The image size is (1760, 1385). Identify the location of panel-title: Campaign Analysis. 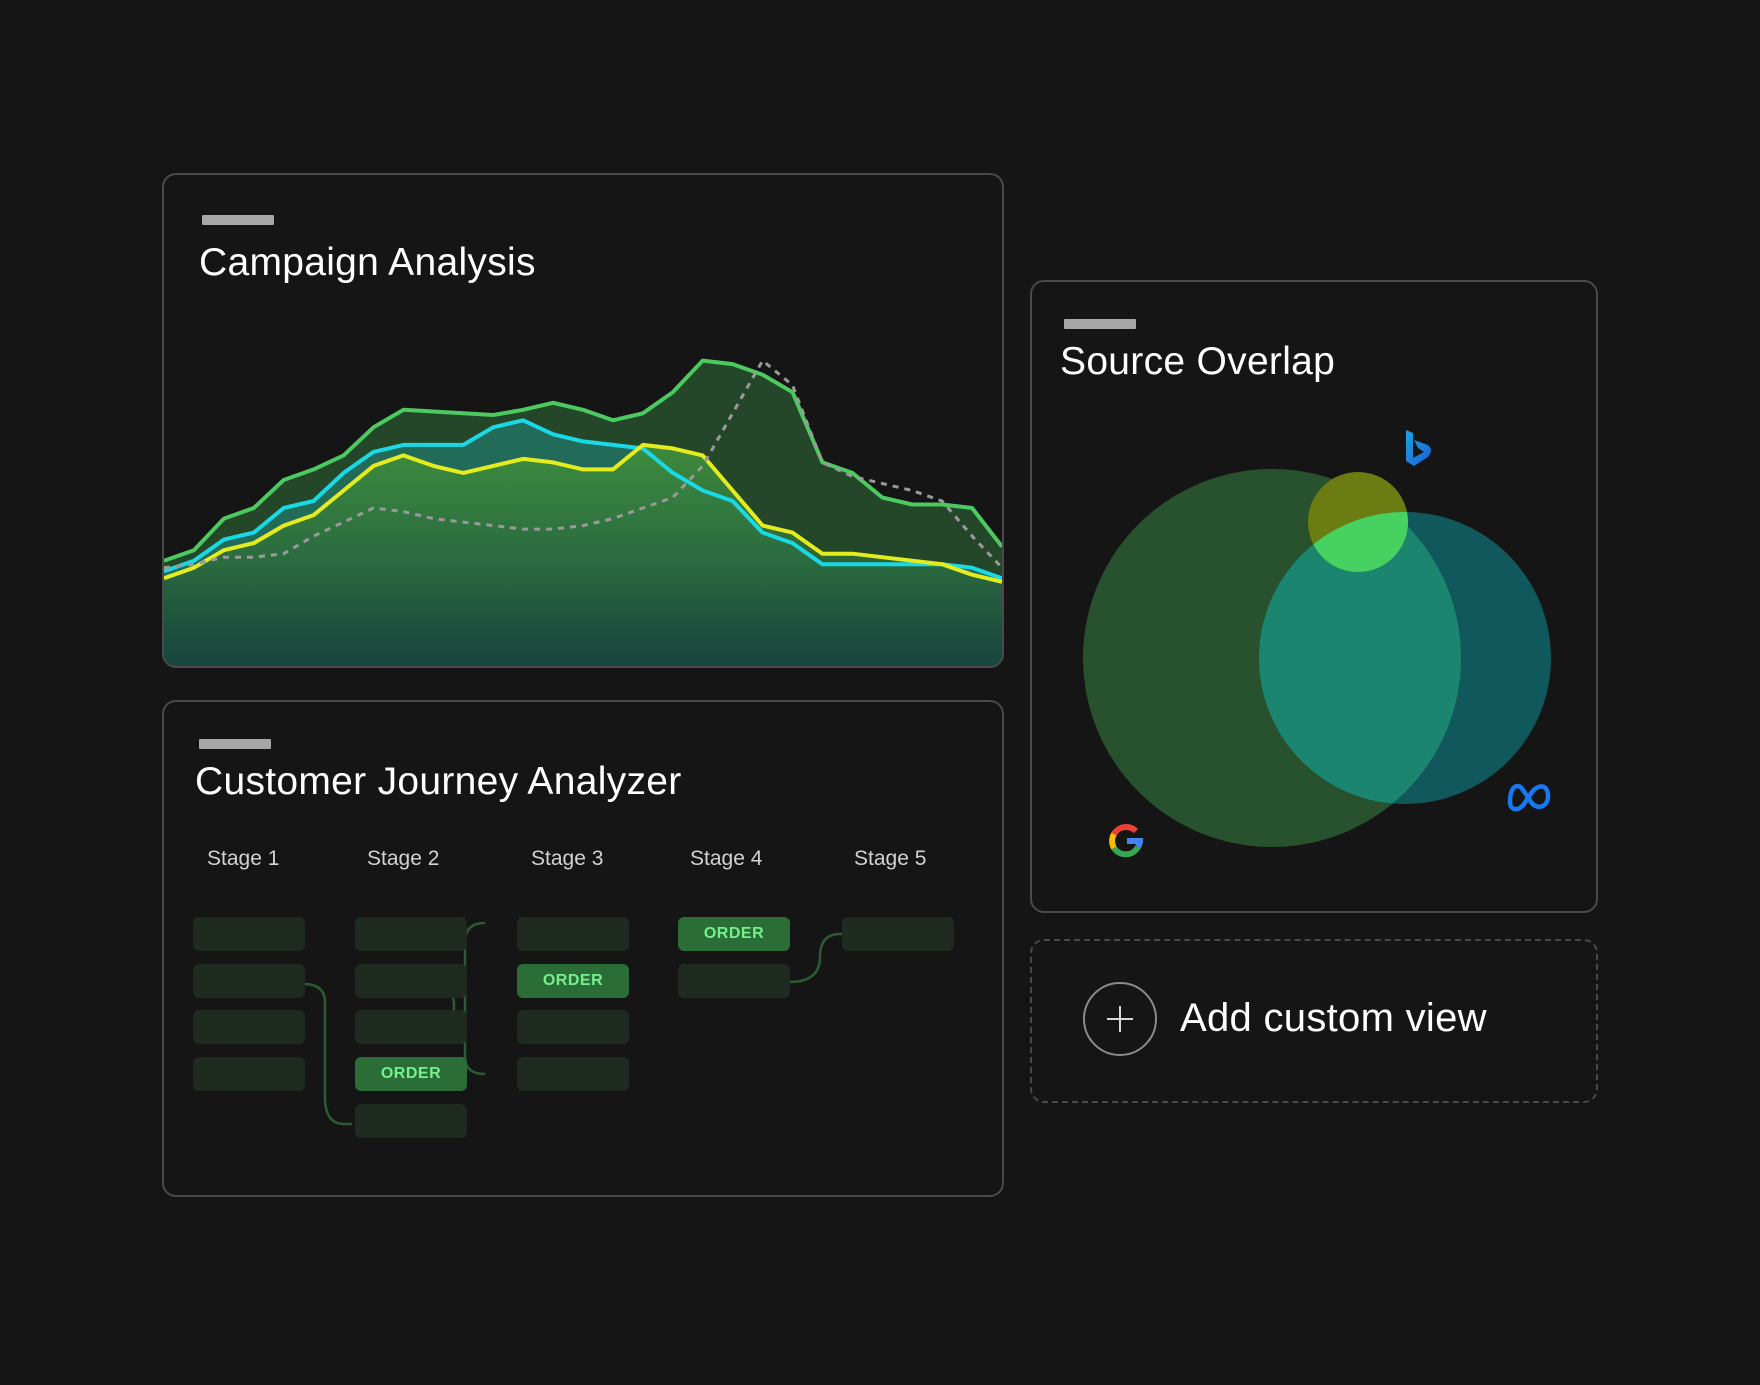
(367, 262).